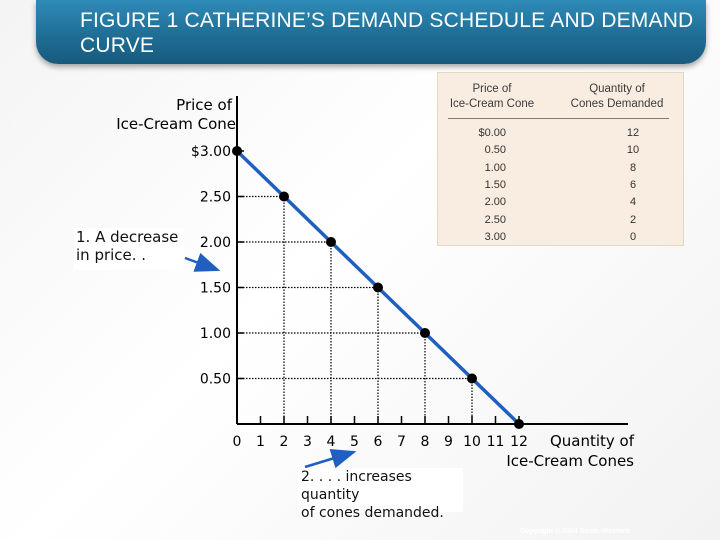 The height and width of the screenshot is (540, 720). What do you see at coordinates (425, 442) in the screenshot?
I see `x-tick-label: 8` at bounding box center [425, 442].